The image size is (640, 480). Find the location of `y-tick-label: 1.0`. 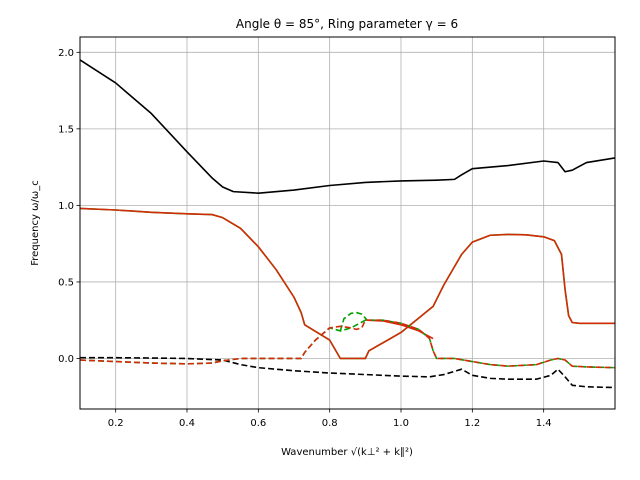

y-tick-label: 1.0 is located at coordinates (66, 206).